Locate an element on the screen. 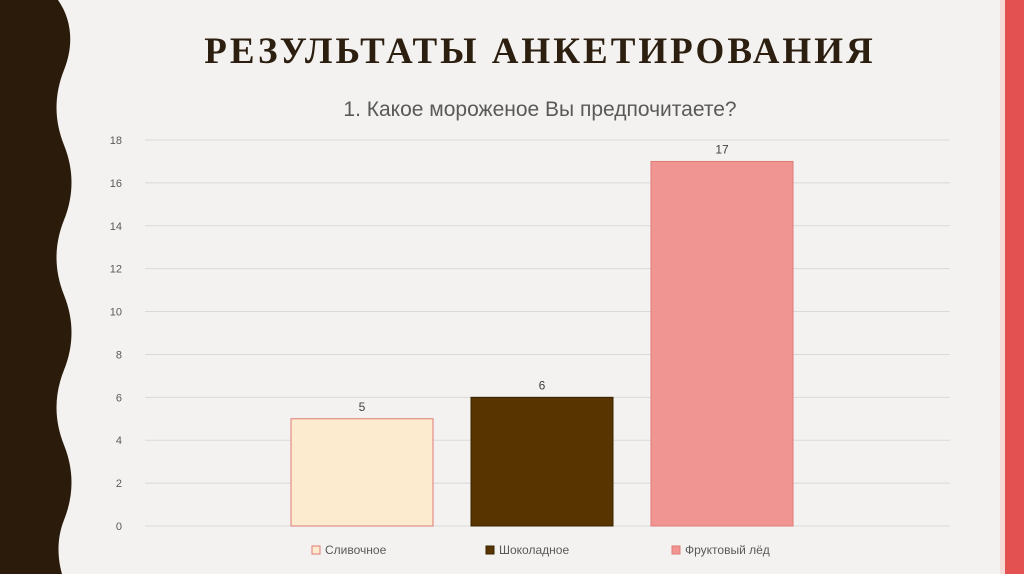 The height and width of the screenshot is (574, 1024). left-decorative-band is located at coordinates (36, 287).